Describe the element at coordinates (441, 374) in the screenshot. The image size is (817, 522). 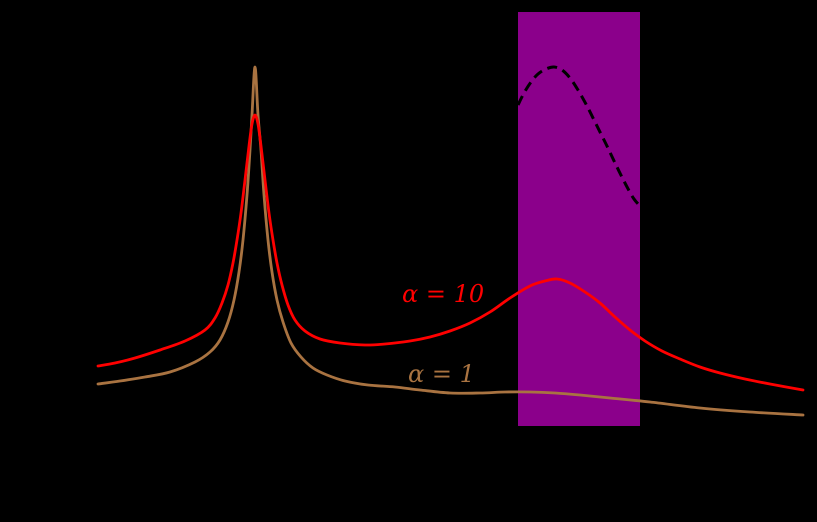
I see `alpha-1-label: α = 1` at that location.